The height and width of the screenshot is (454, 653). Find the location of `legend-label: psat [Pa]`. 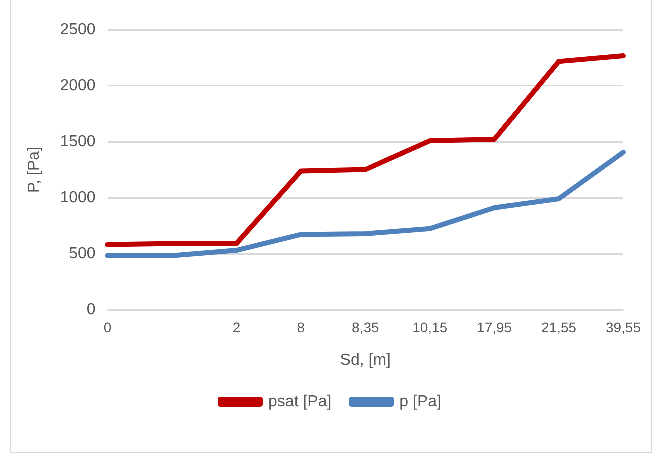

legend-label: psat [Pa] is located at coordinates (300, 401).